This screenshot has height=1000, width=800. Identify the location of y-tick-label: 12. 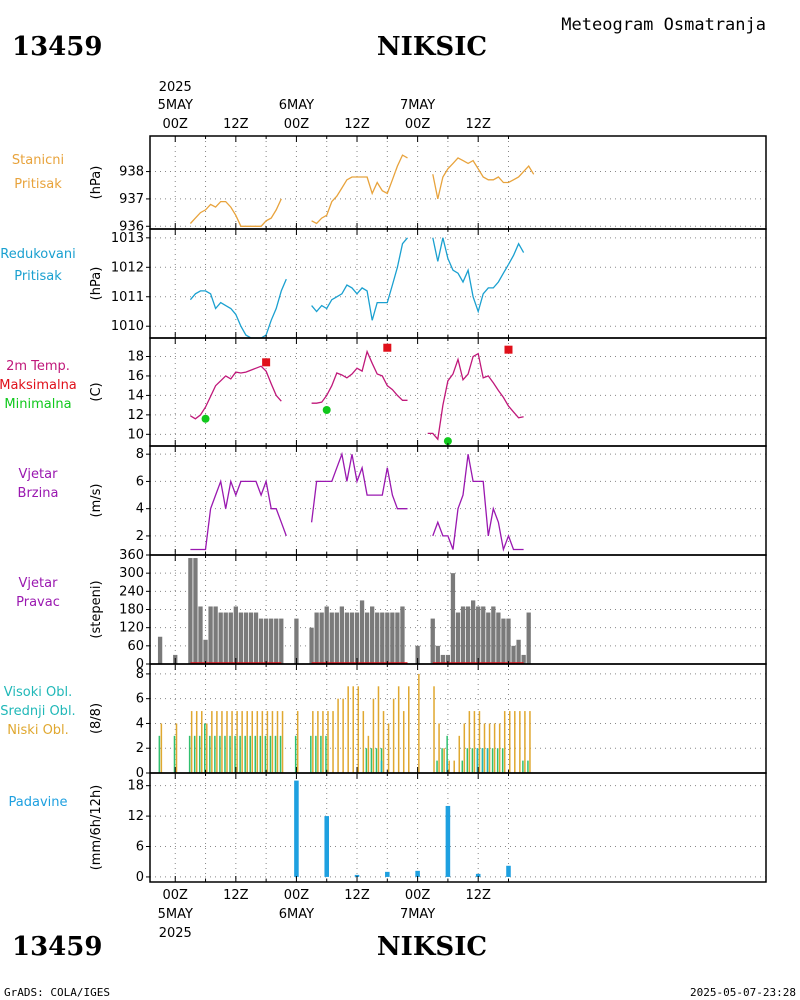
(135, 816).